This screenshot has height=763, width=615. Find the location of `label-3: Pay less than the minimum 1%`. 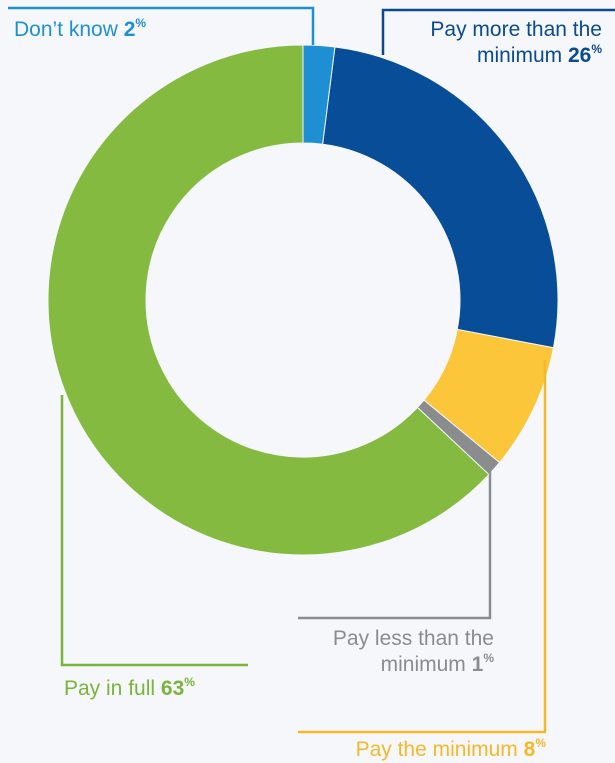

label-3: Pay less than the minimum 1% is located at coordinates (413, 651).